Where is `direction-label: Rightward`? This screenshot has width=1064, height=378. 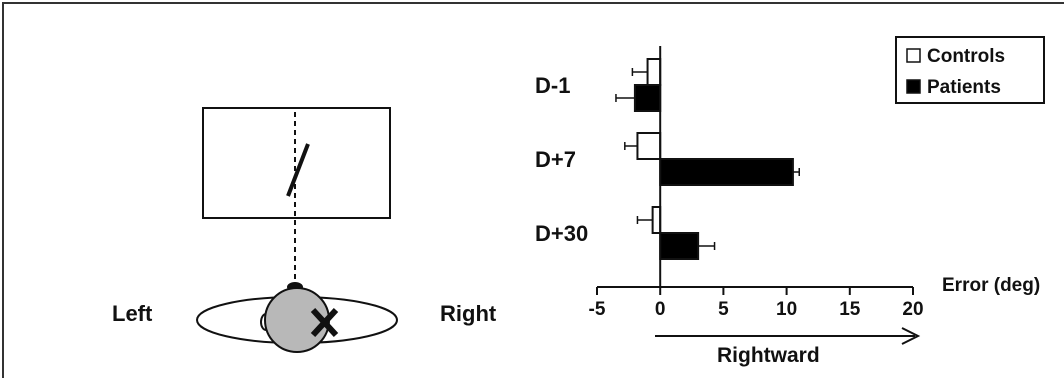
direction-label: Rightward is located at coordinates (768, 355).